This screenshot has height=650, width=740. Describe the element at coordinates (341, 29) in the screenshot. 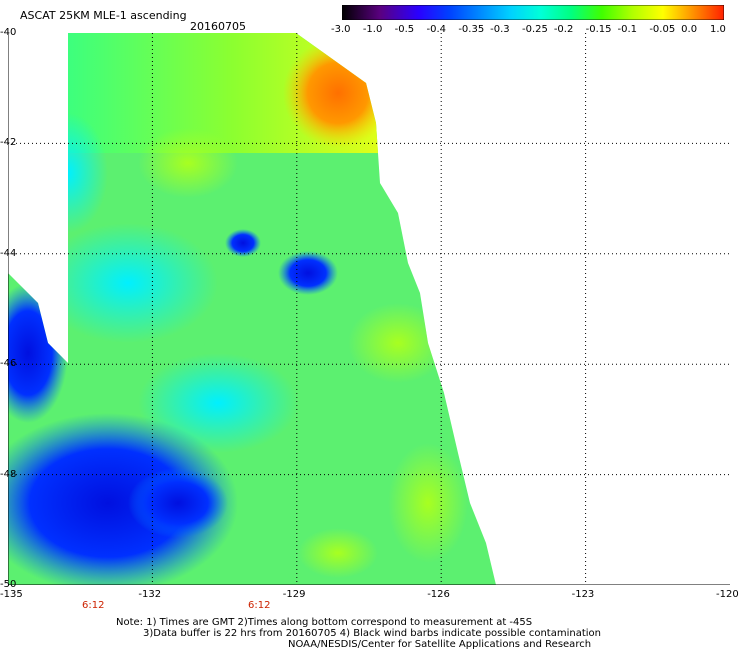

I see `colorbar-label: -3.0` at that location.